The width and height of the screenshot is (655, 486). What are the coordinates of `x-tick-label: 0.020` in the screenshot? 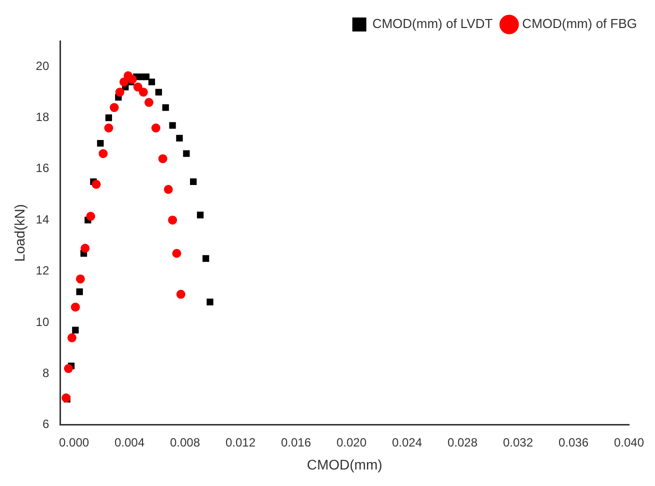 It's located at (351, 442).